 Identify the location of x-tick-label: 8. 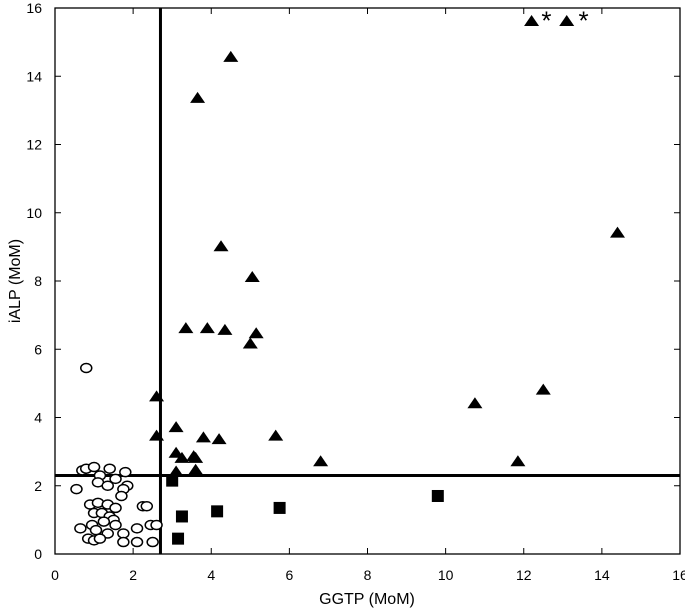
(368, 575).